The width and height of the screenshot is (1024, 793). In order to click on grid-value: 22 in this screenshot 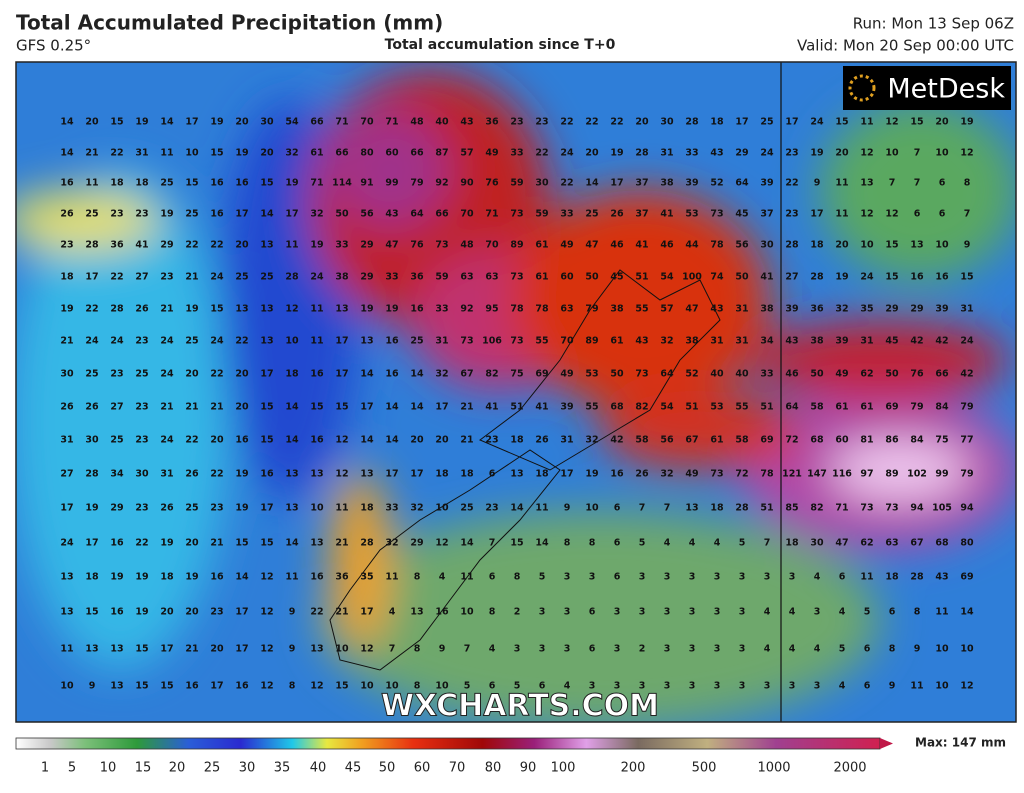, I will do `click(616, 122)`.